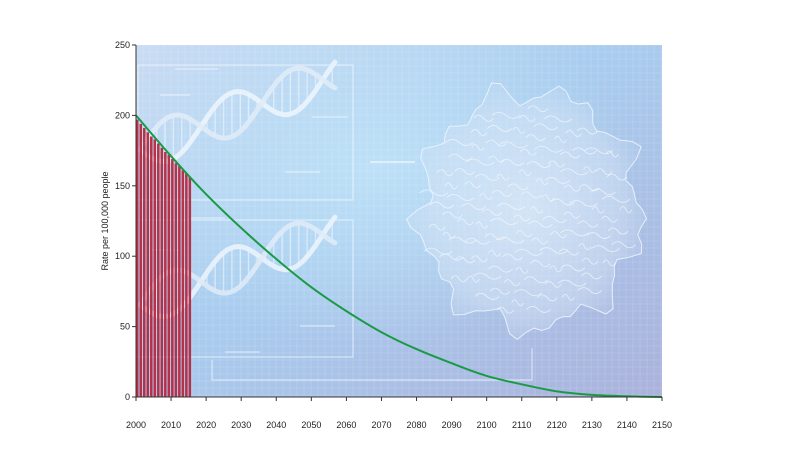 Image resolution: width=800 pixels, height=470 pixels. I want to click on x-tick-label: 2010, so click(171, 425).